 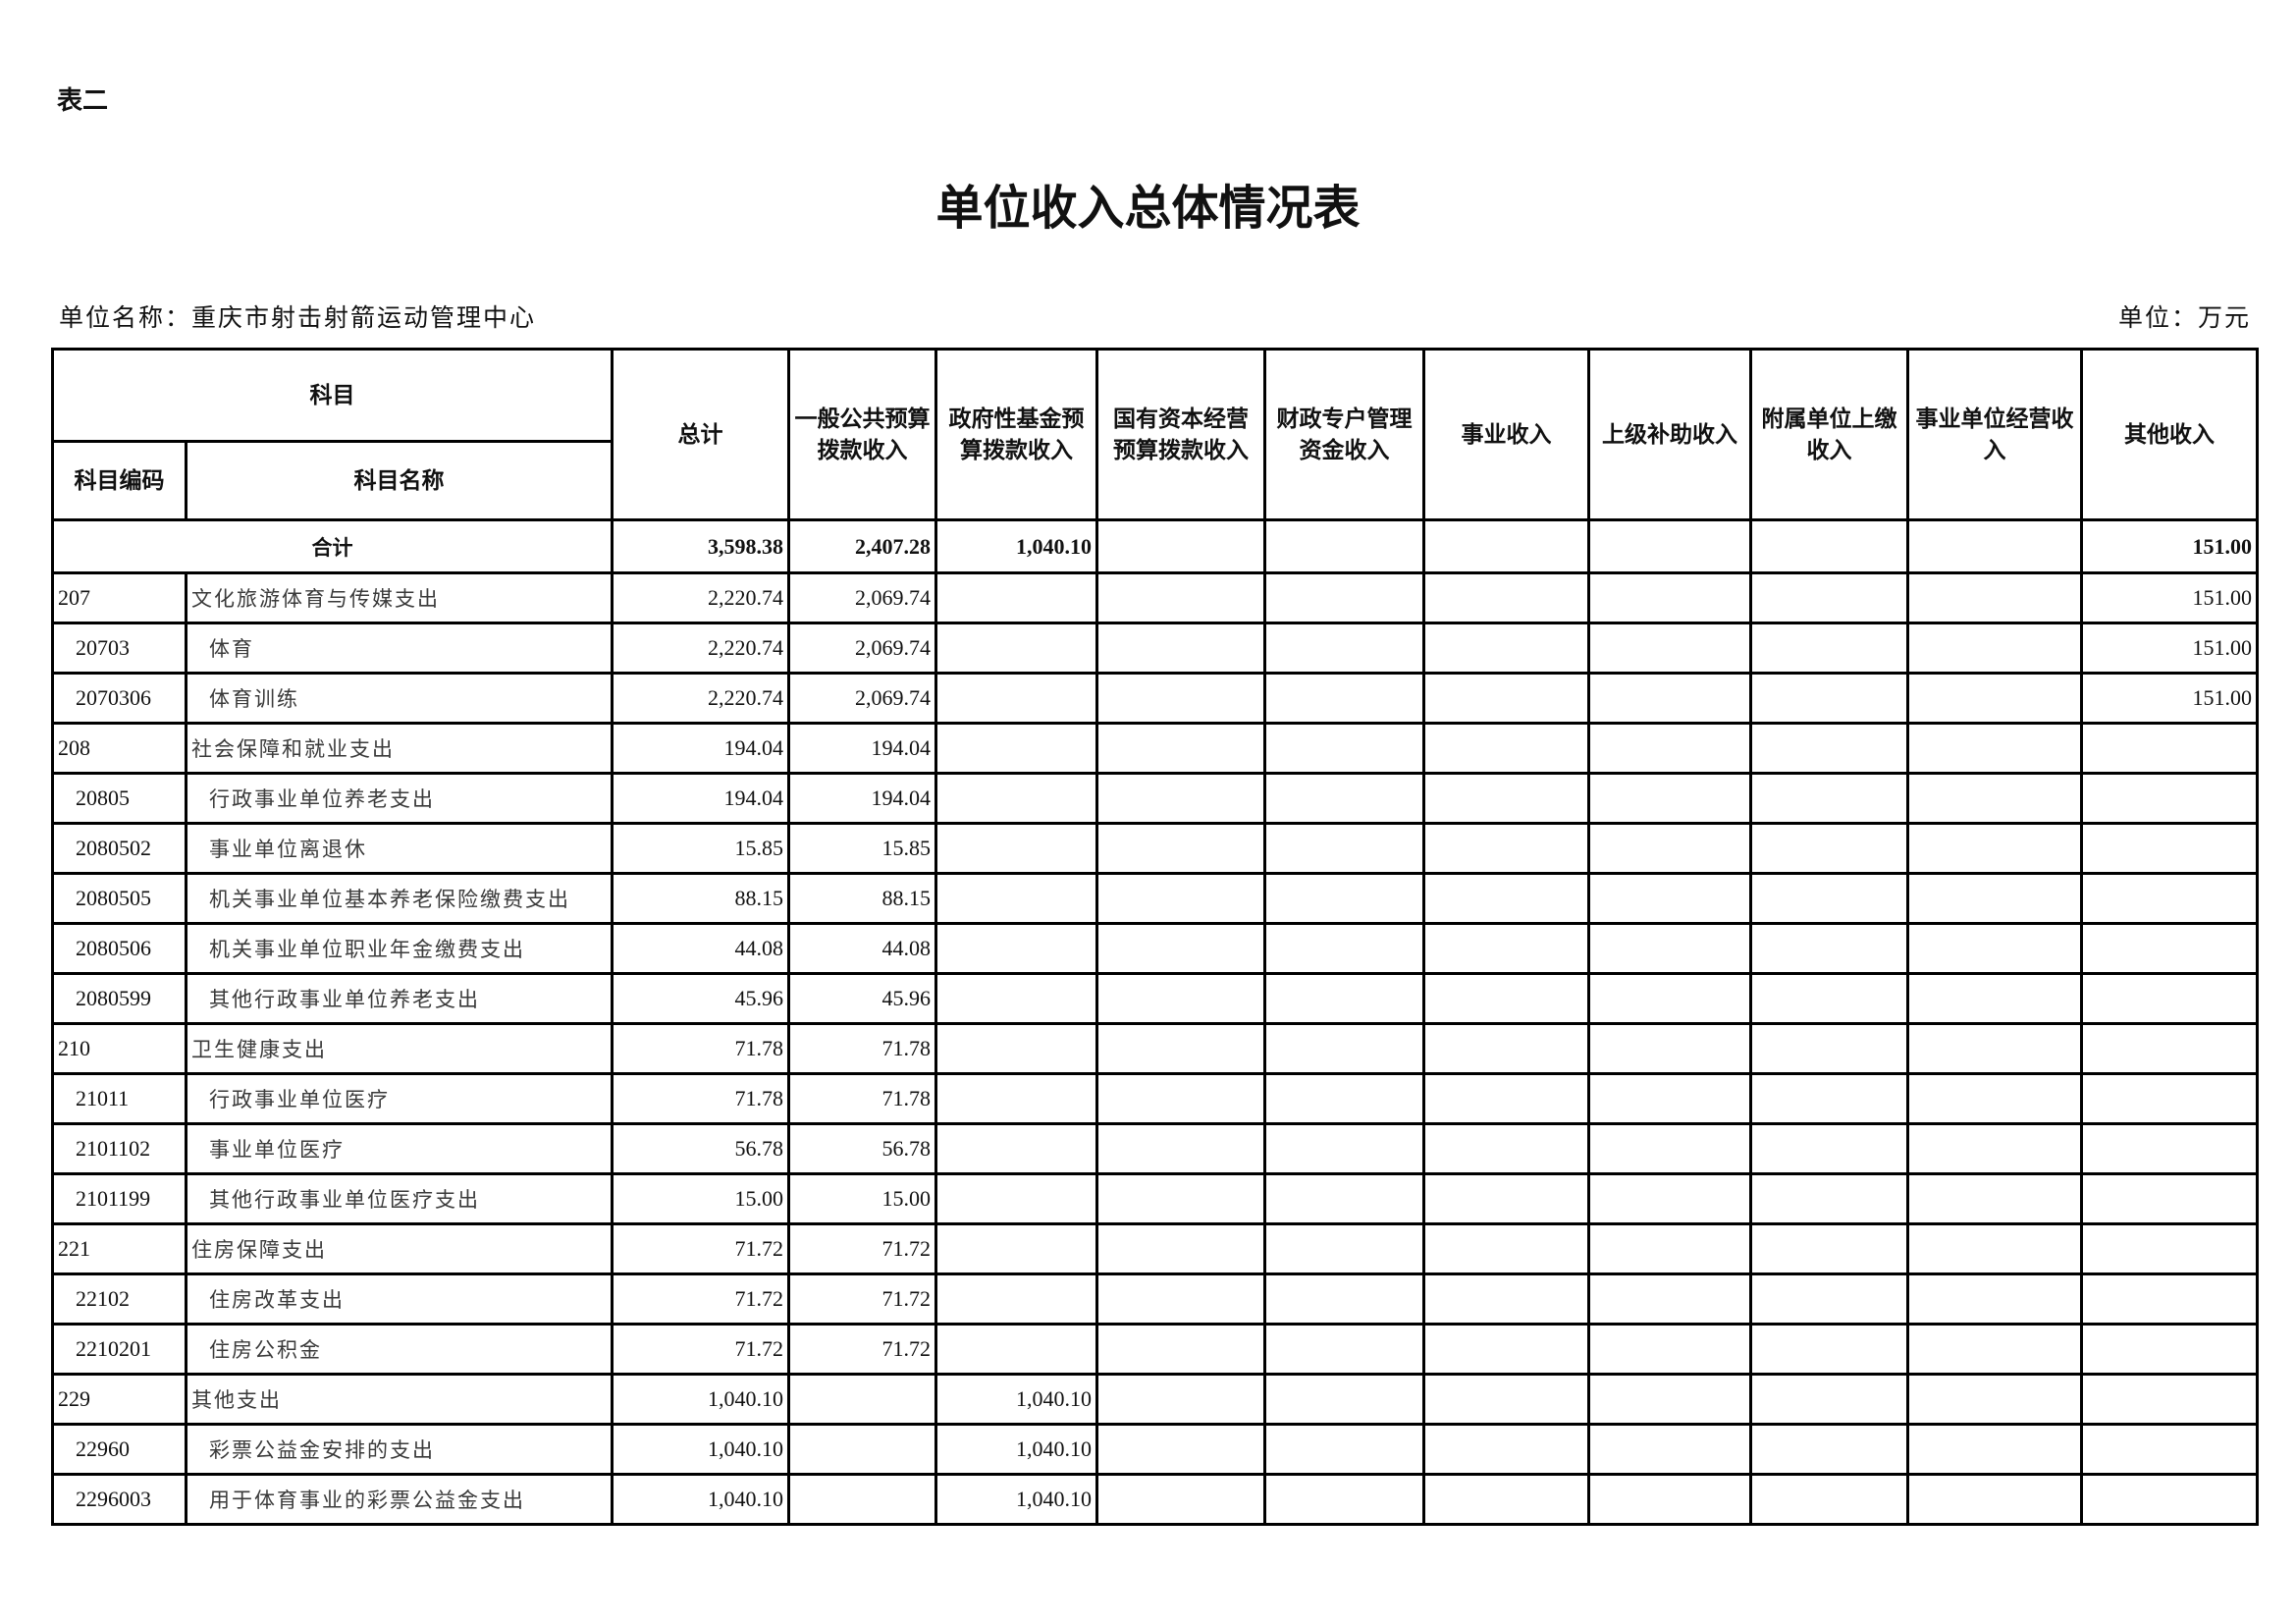 What do you see at coordinates (399, 1248) in the screenshot?
I see `subject-name: 住房保障支出` at bounding box center [399, 1248].